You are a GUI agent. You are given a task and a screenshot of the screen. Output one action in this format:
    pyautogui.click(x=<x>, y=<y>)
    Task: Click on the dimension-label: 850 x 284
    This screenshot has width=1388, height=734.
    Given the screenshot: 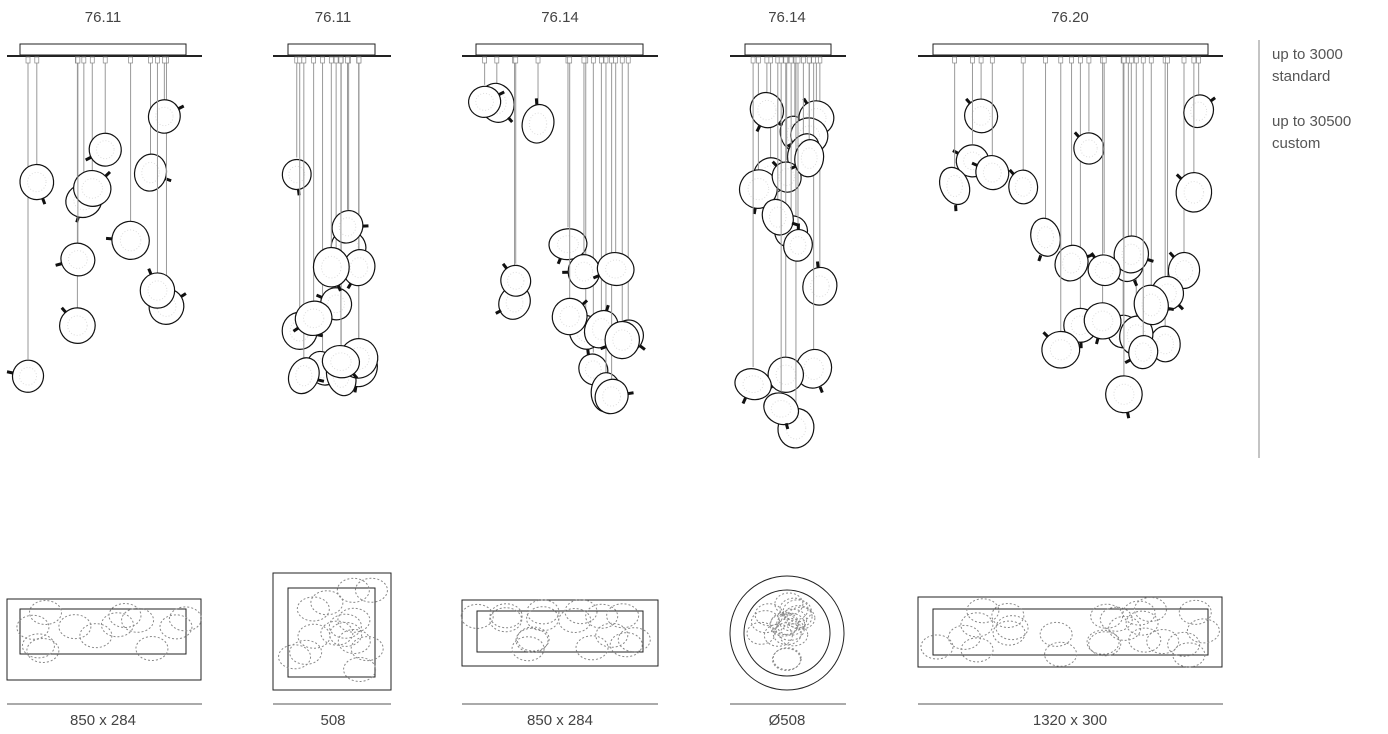 What is the action you would take?
    pyautogui.click(x=103, y=720)
    